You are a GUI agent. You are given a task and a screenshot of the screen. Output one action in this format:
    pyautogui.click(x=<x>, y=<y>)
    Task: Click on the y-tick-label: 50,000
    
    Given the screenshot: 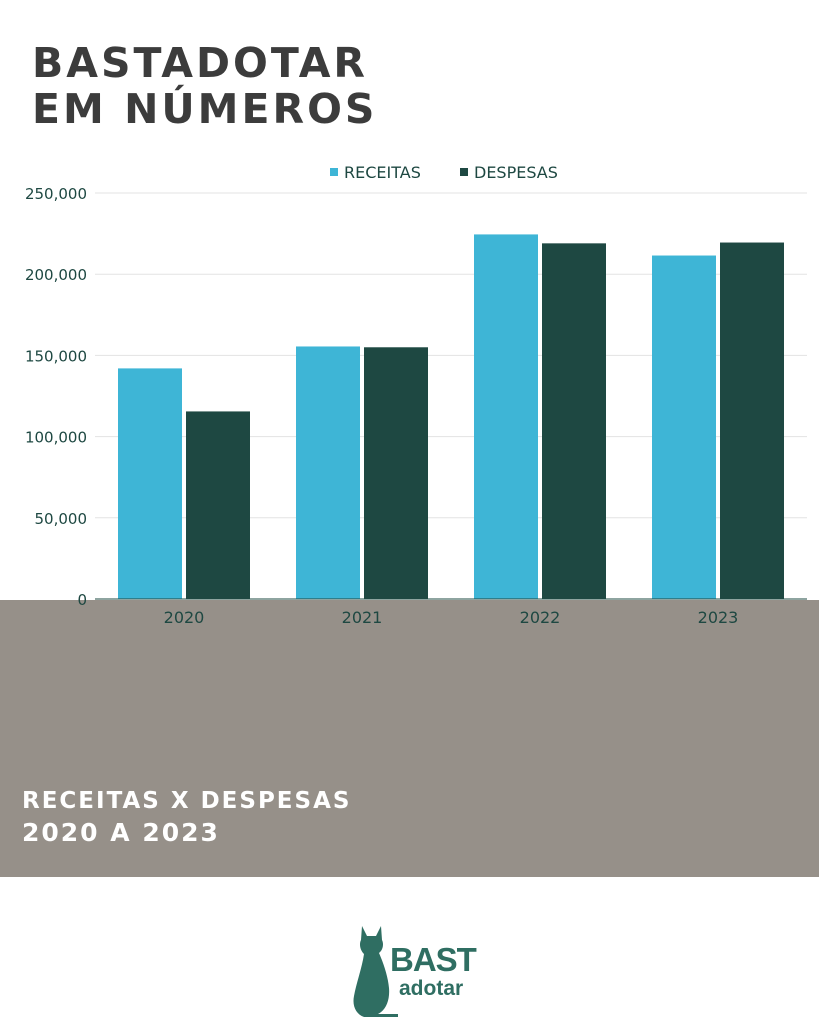 What is the action you would take?
    pyautogui.click(x=61, y=519)
    